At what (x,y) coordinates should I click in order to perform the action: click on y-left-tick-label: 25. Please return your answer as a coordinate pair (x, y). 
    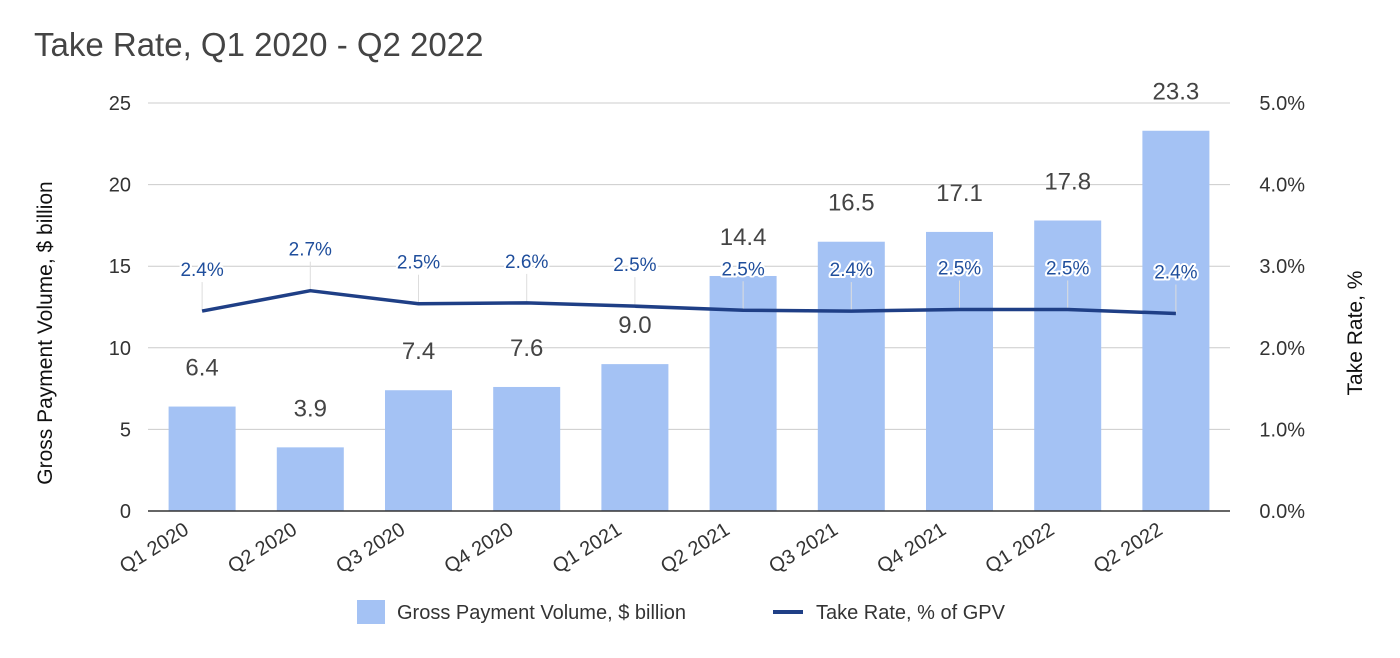
    Looking at the image, I should click on (120, 104).